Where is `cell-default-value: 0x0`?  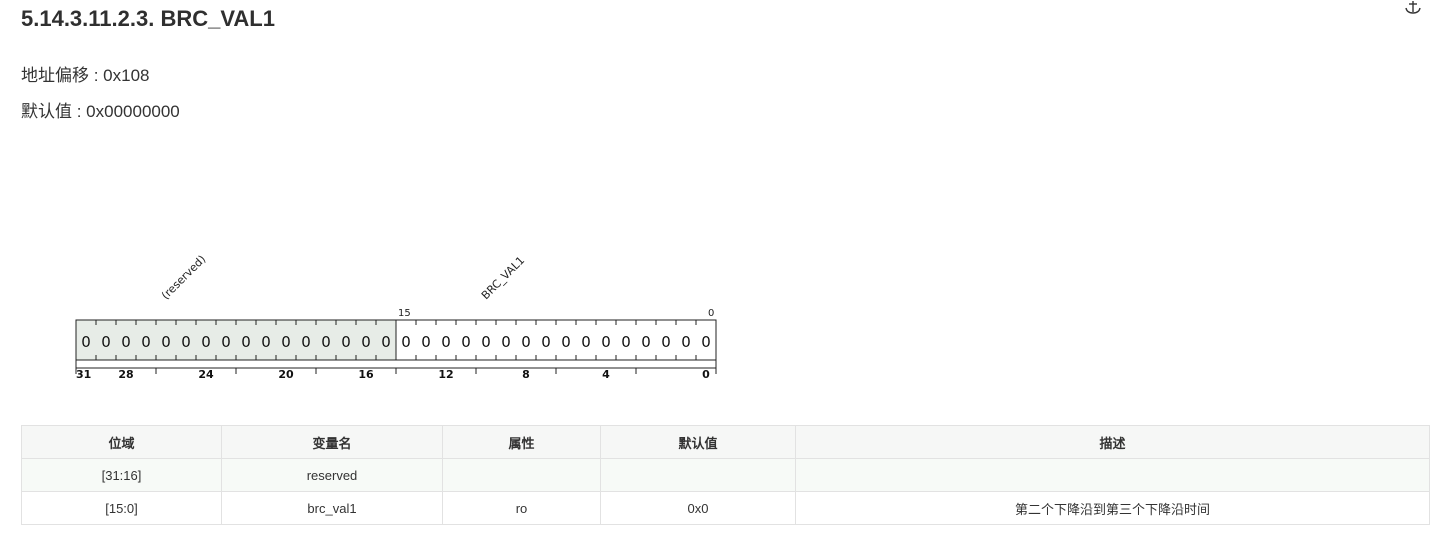
cell-default-value: 0x0 is located at coordinates (698, 508).